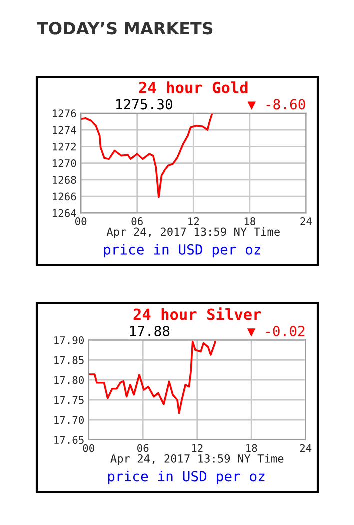  Describe the element at coordinates (64, 164) in the screenshot. I see `y-tick-label: 1270` at that location.